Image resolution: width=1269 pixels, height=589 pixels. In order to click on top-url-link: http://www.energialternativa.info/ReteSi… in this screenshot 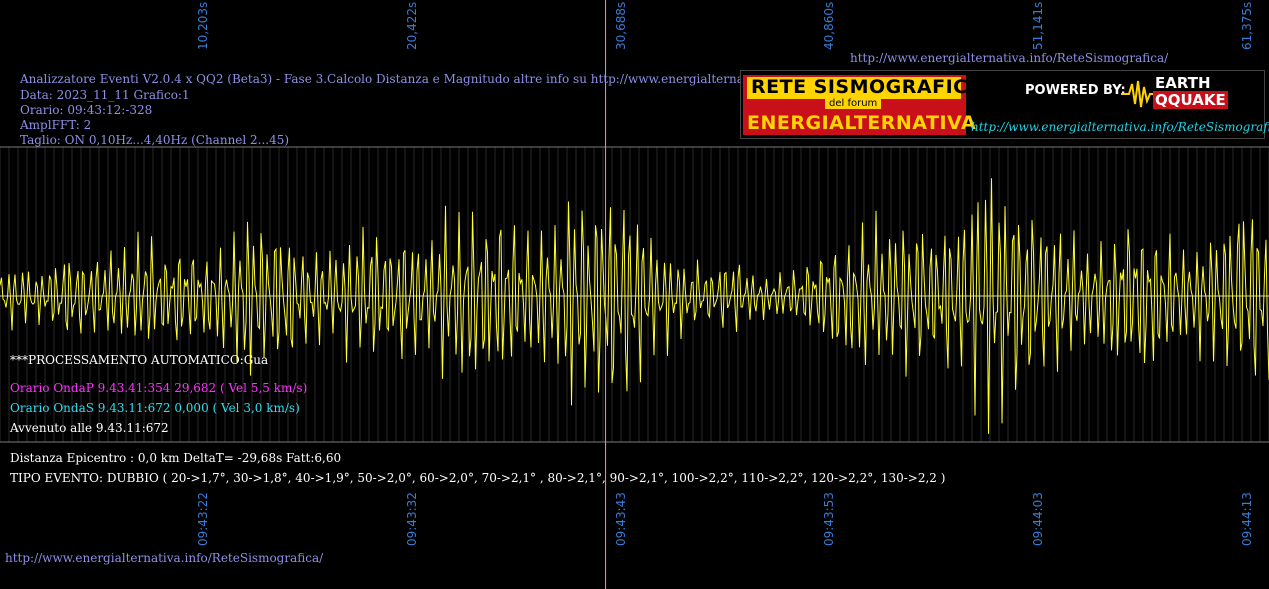, I will do `click(1009, 58)`.